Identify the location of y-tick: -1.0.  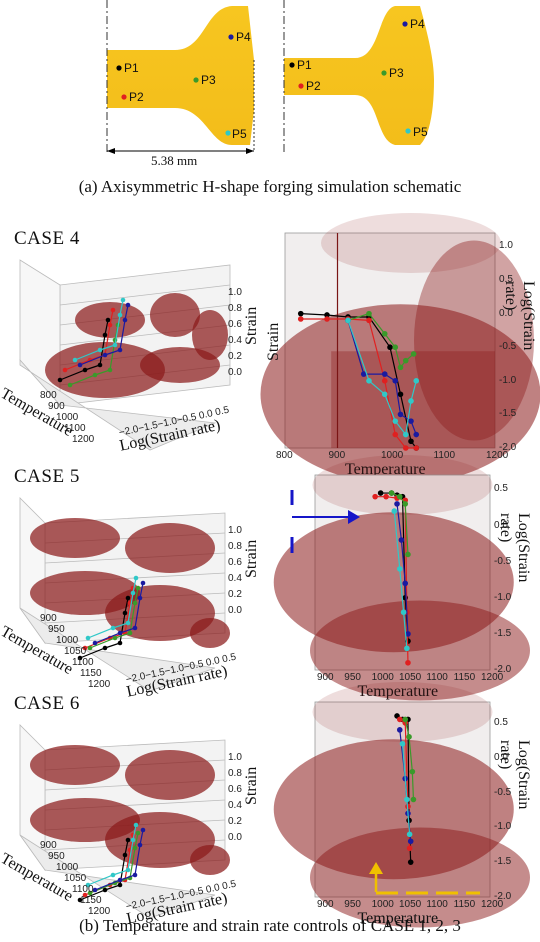
(508, 380).